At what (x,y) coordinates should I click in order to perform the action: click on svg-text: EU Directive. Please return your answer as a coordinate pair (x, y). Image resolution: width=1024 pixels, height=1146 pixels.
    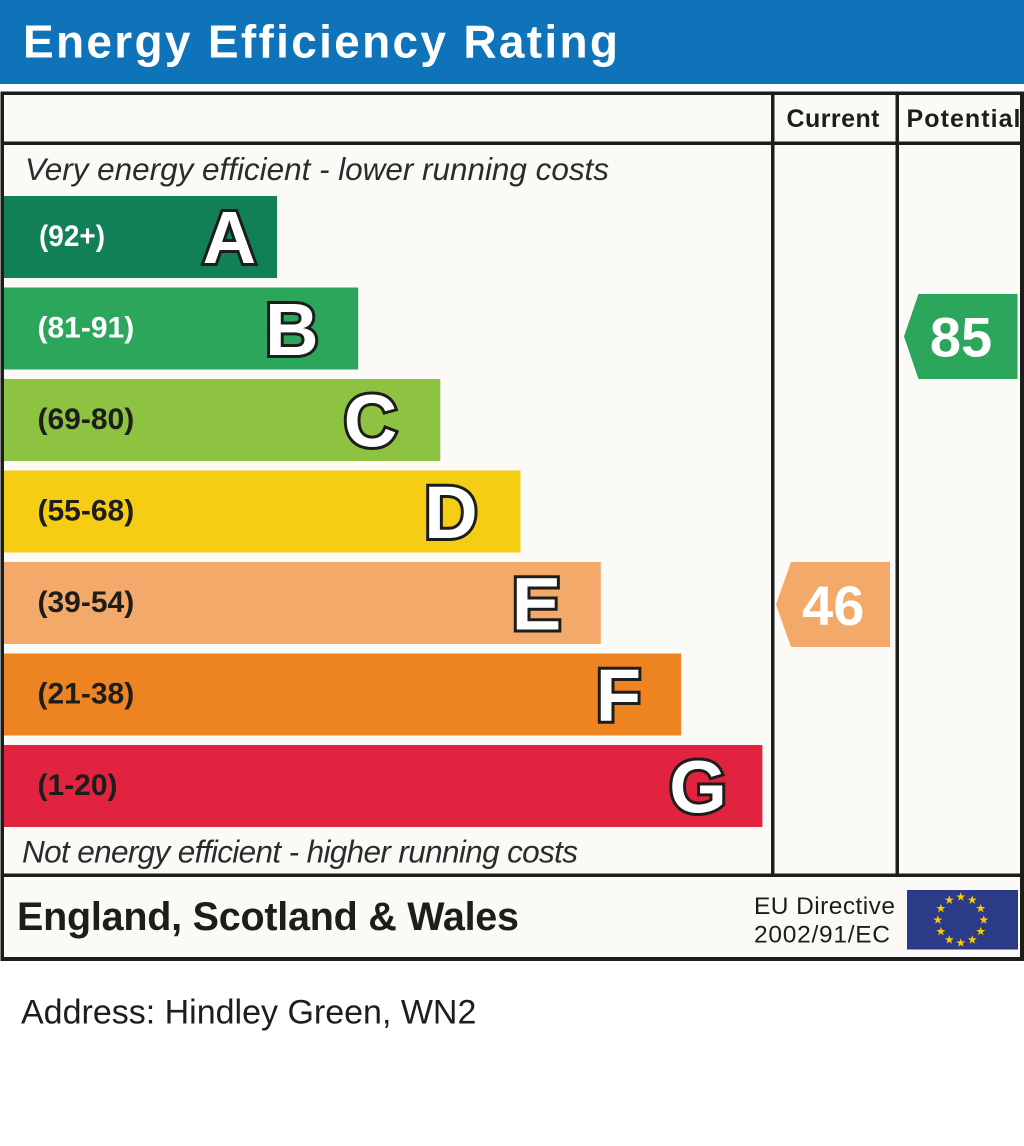
    Looking at the image, I should click on (824, 906).